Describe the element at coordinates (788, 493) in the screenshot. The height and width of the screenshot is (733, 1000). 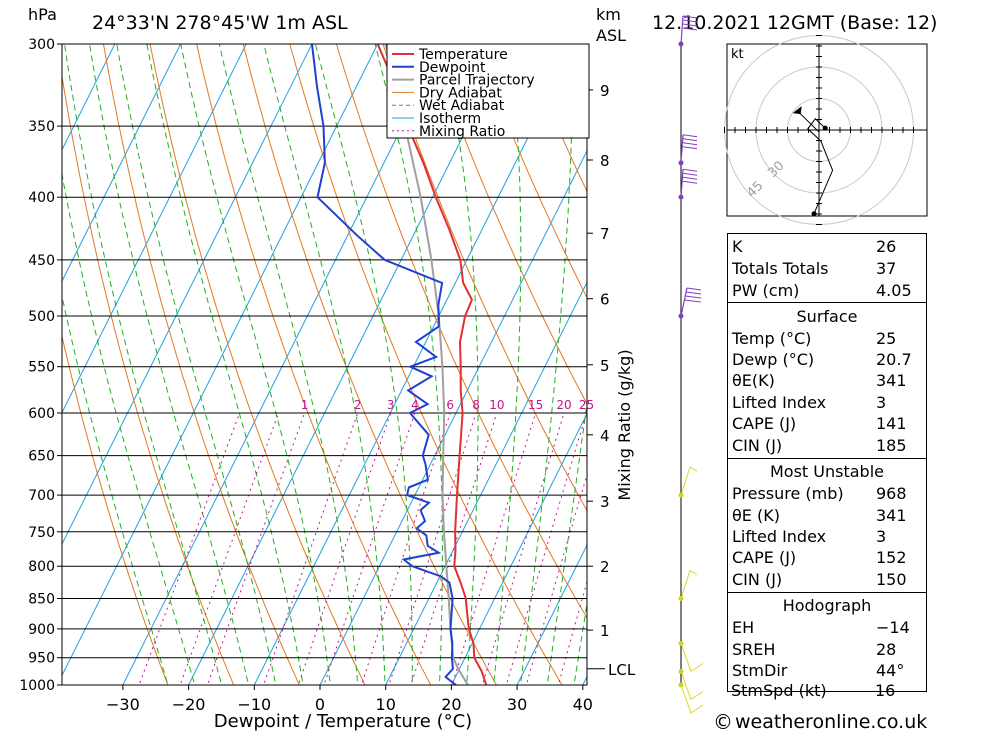
I see `most-unstable-label: Pressure (mb)` at that location.